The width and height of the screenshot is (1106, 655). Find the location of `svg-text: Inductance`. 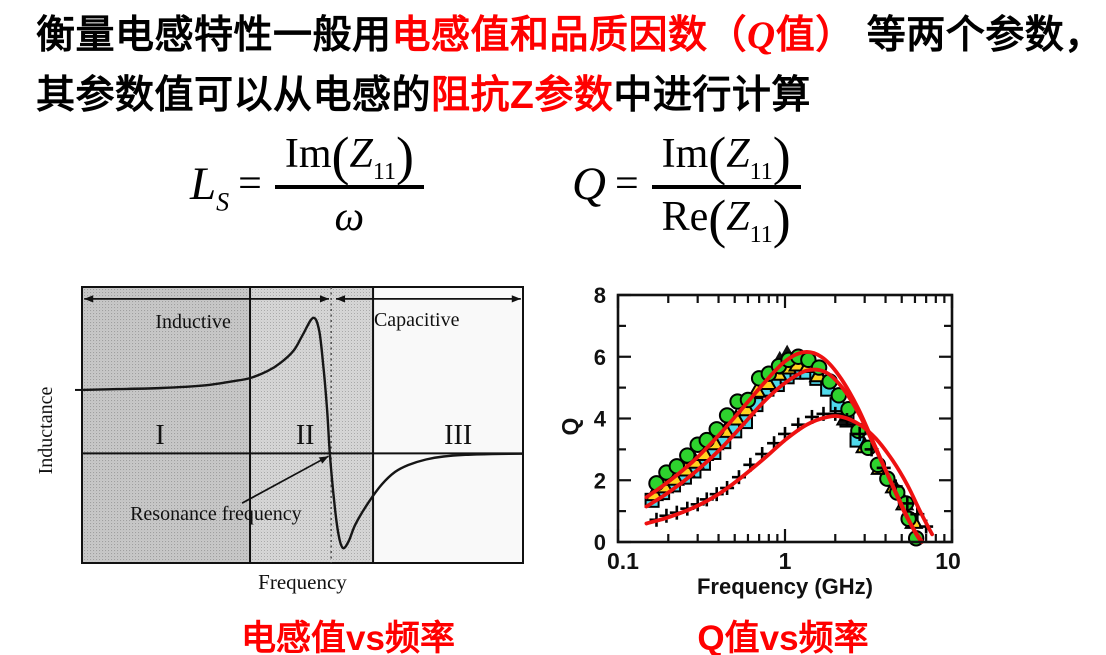

svg-text: Inductance is located at coordinates (46, 431).